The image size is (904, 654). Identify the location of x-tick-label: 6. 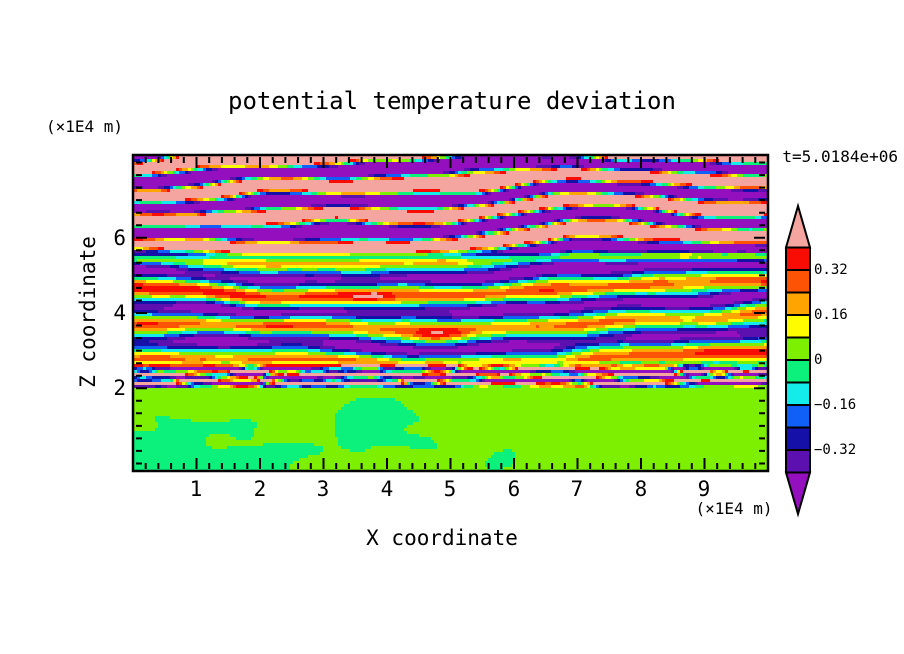
(514, 489).